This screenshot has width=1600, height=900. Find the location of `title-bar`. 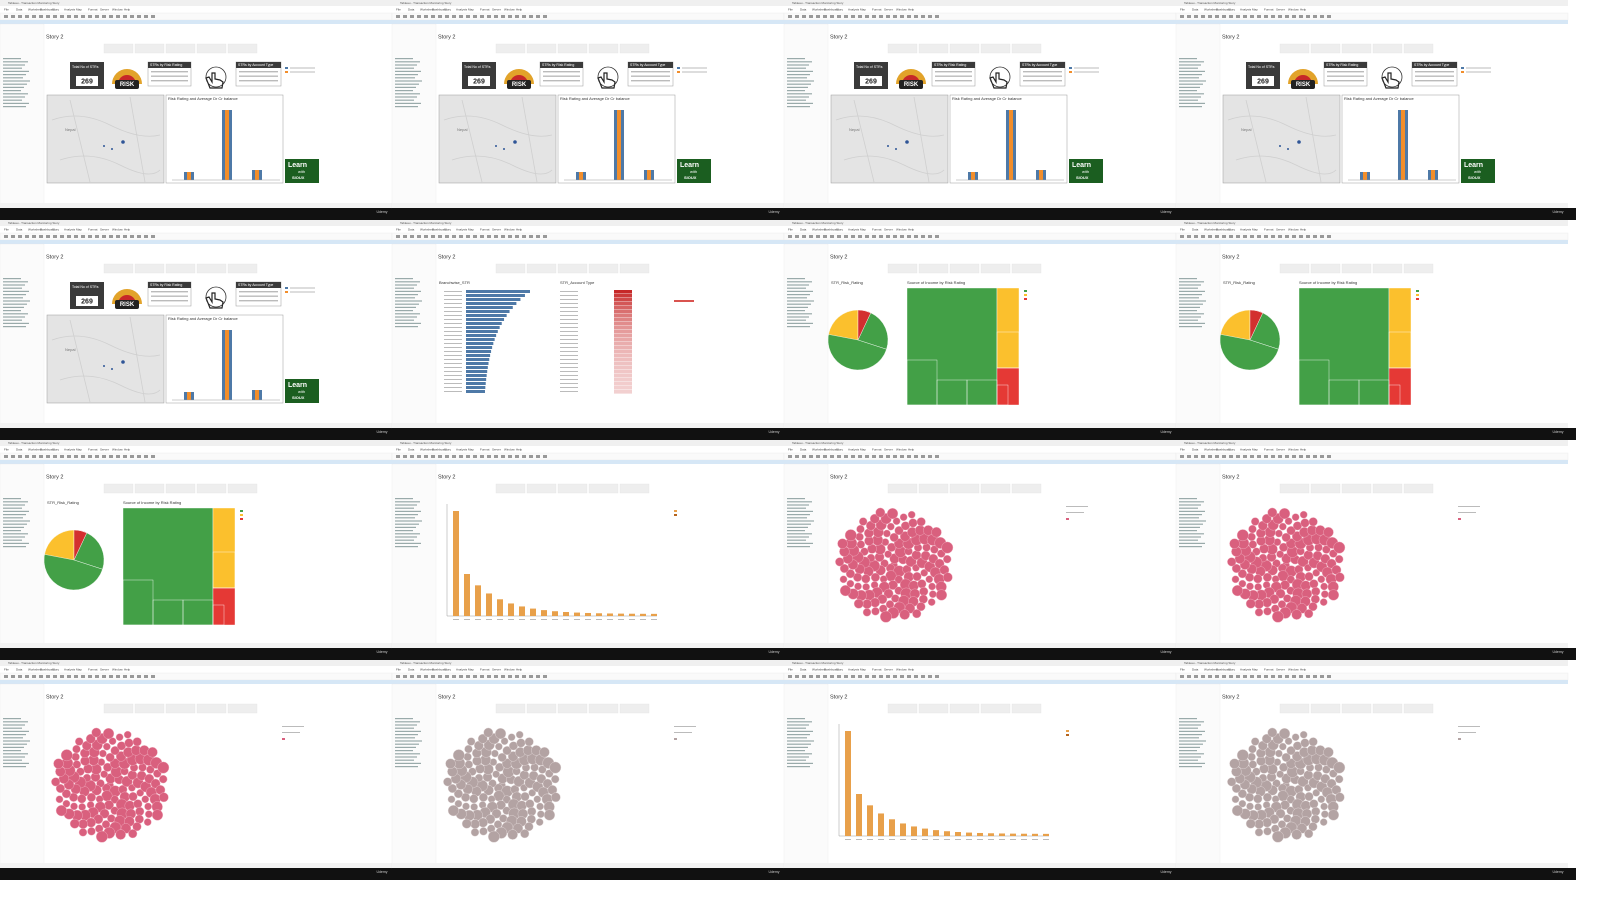

title-bar is located at coordinates (1372, 663).